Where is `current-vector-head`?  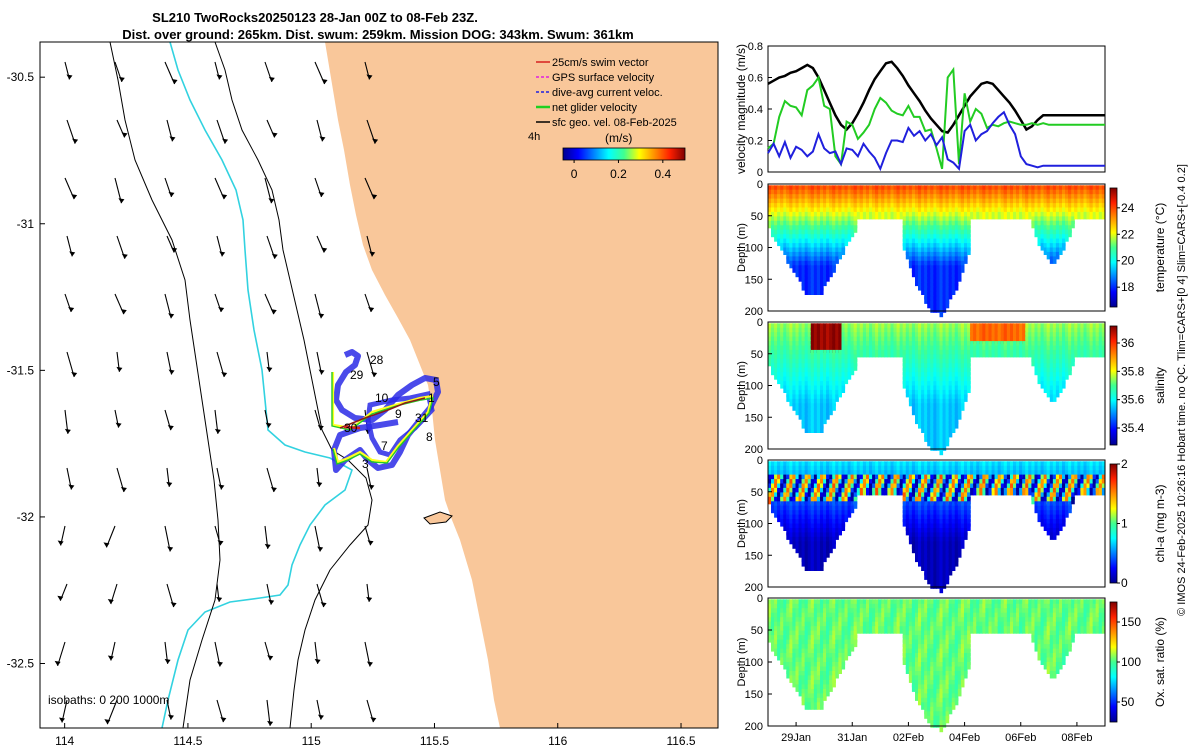
current-vector-head is located at coordinates (224, 197).